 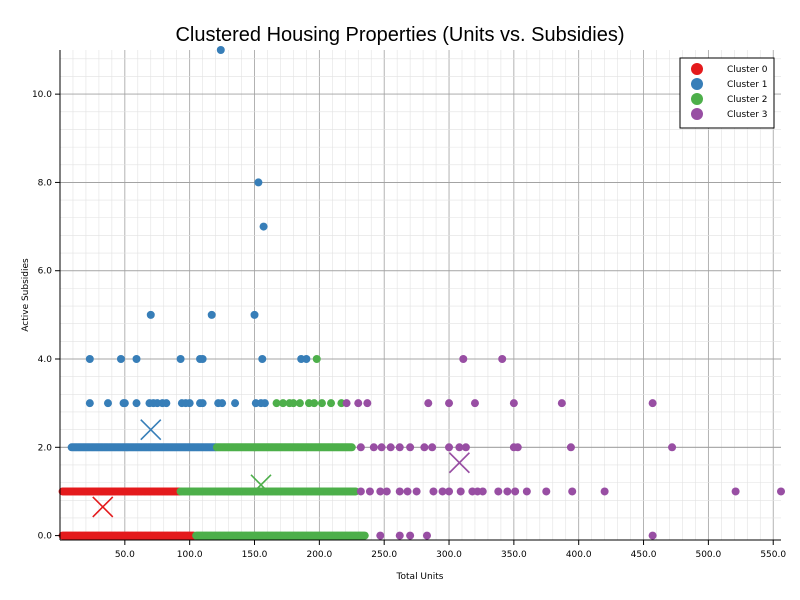 What do you see at coordinates (773, 555) in the screenshot?
I see `x-tick-label: 550.0` at bounding box center [773, 555].